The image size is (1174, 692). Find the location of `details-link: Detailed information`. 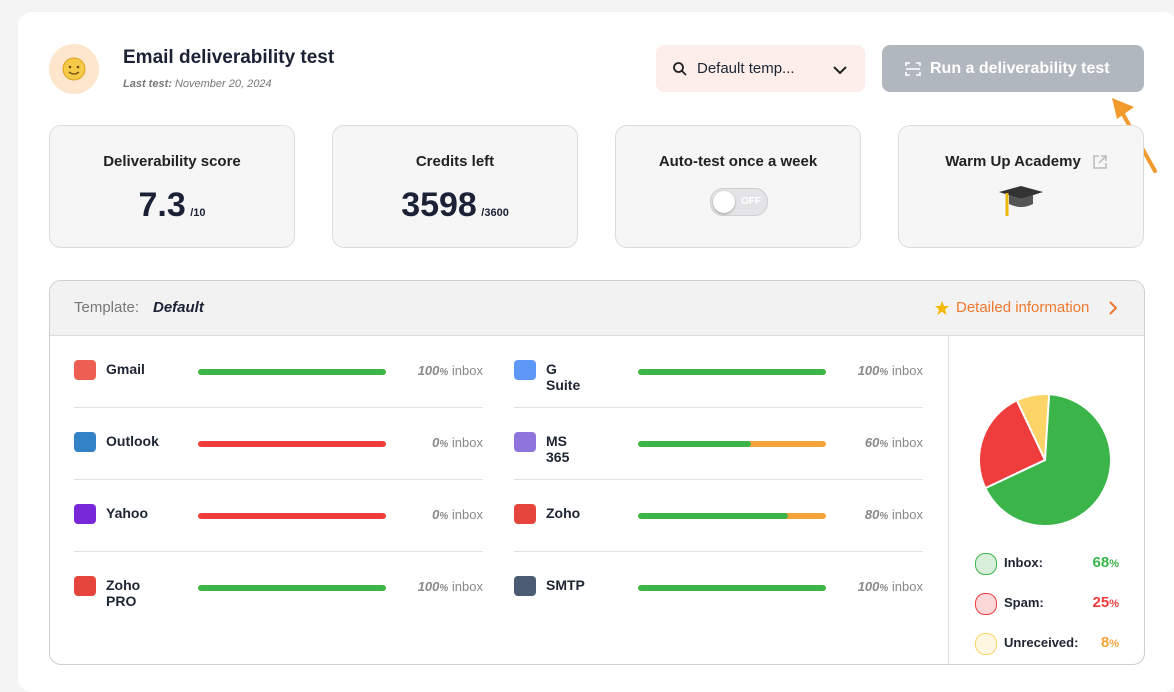

details-link: Detailed information is located at coordinates (1023, 307).